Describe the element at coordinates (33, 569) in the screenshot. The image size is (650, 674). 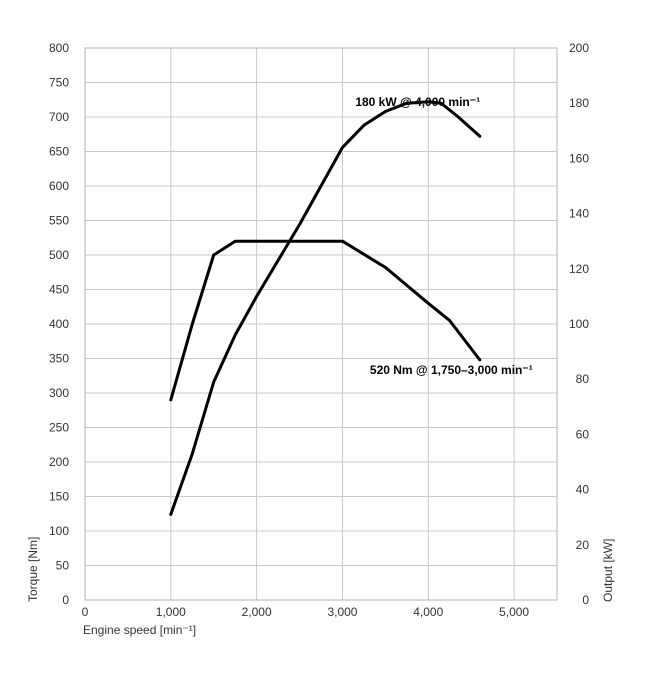
I see `y-left-axis-title: Torque [Nm]` at that location.